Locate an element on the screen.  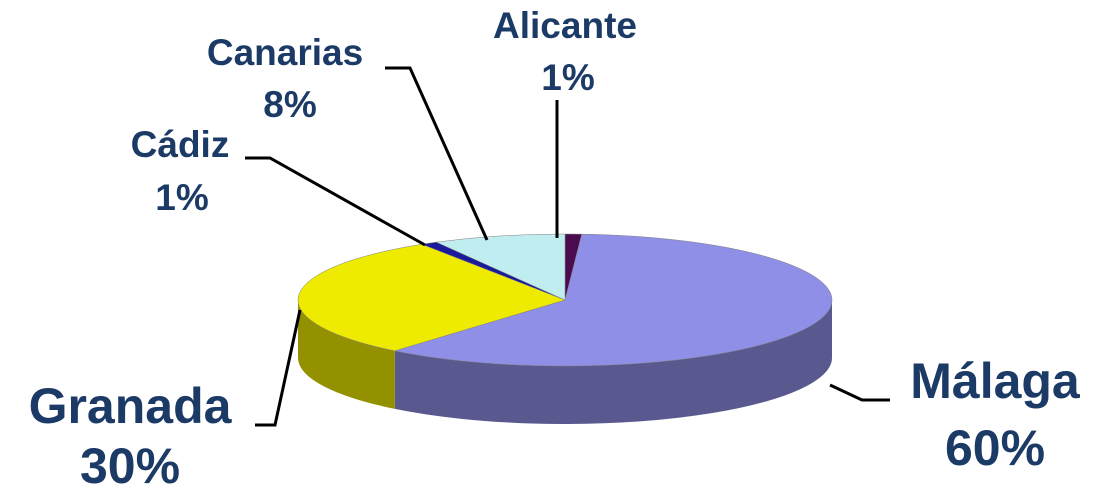
category-label: Cádiz is located at coordinates (180, 144).